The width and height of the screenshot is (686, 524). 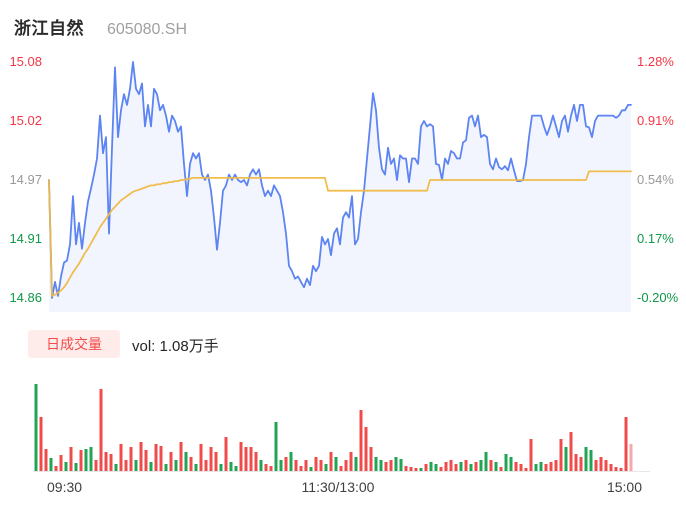 What do you see at coordinates (658, 297) in the screenshot?
I see `percent-tick-label: -0.20%` at bounding box center [658, 297].